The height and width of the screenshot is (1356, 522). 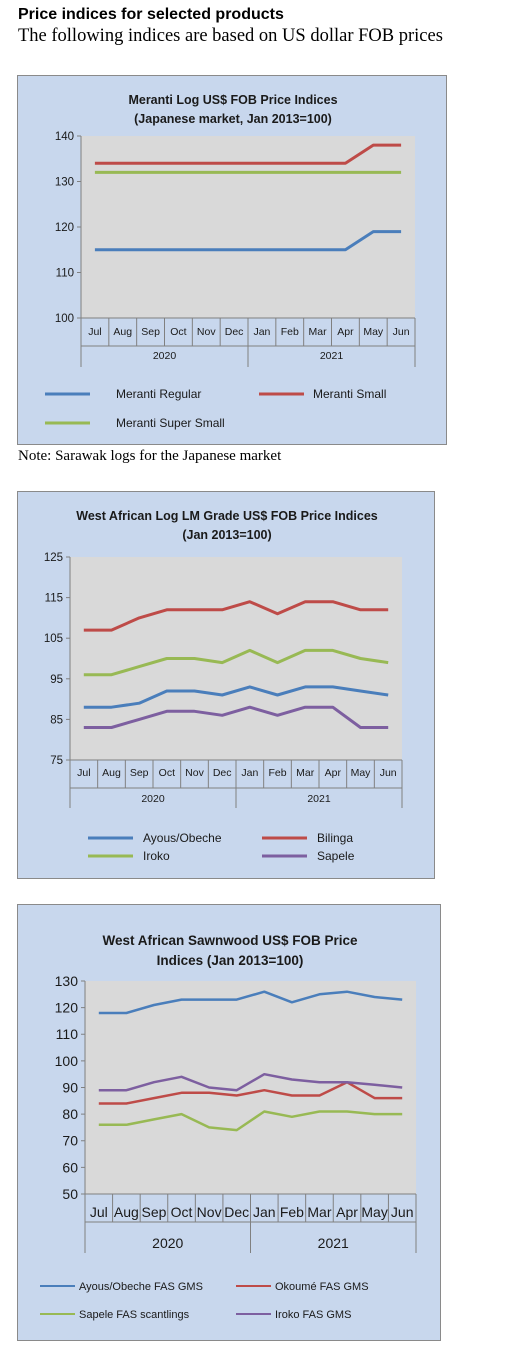 I want to click on chart-title-line: Meranti Log US$ FOB Price Indices, so click(x=232, y=100).